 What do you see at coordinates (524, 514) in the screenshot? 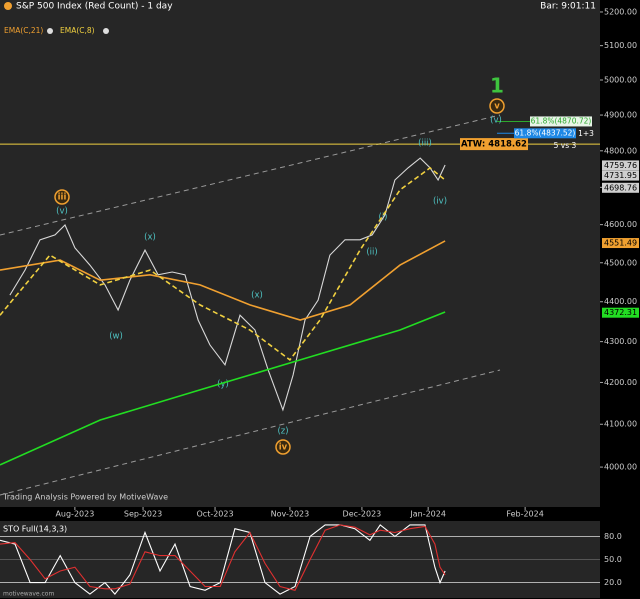
I see `x-tick-label: Feb-2024` at bounding box center [524, 514].